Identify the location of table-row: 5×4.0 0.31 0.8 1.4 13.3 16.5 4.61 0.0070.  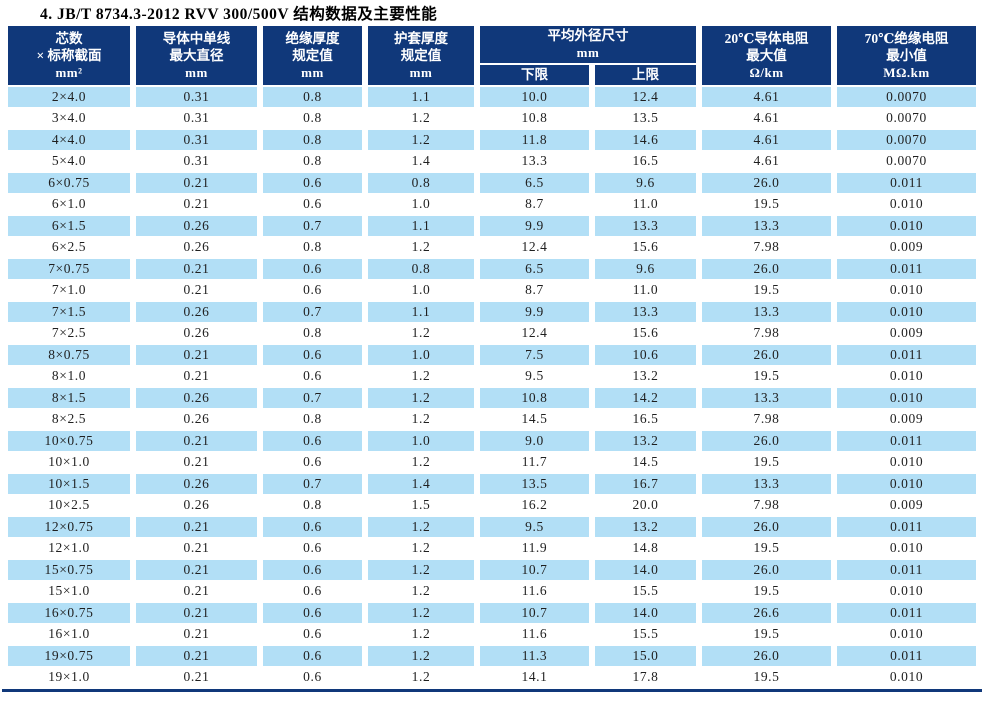
(492, 161).